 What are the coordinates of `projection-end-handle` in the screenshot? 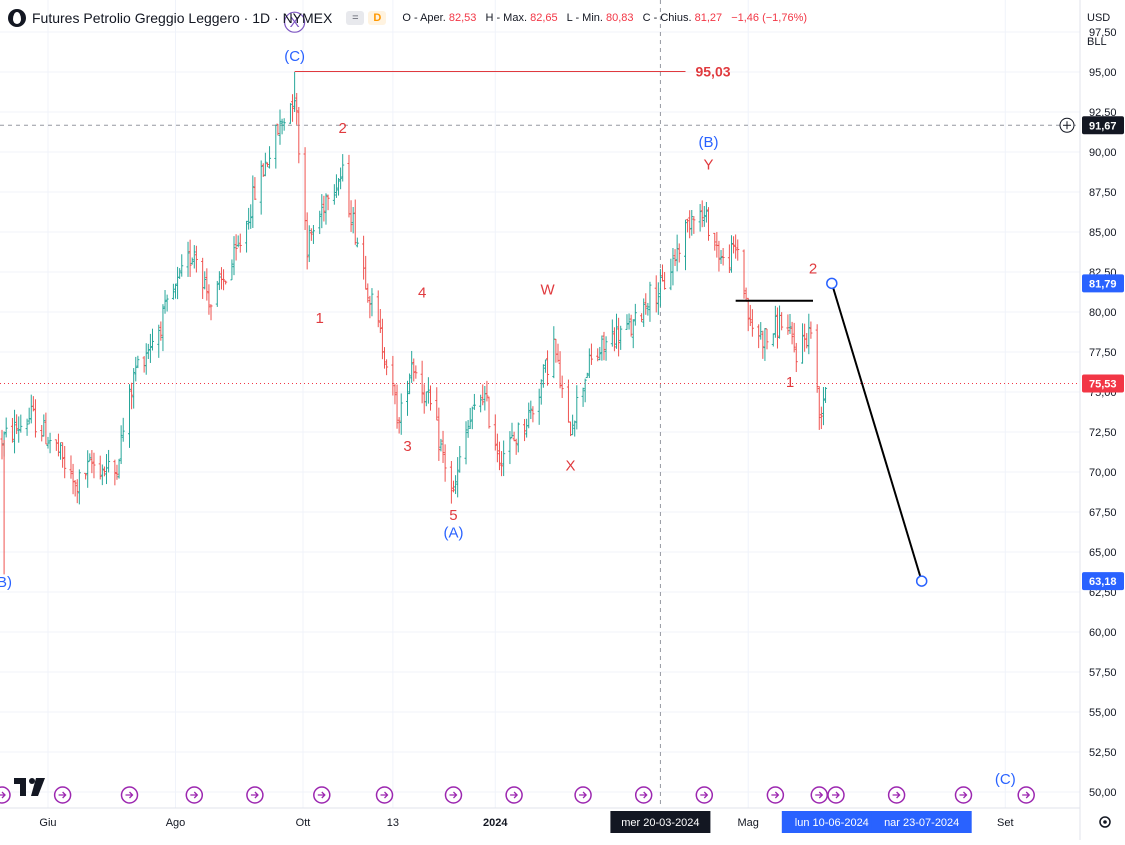 It's located at (921, 581).